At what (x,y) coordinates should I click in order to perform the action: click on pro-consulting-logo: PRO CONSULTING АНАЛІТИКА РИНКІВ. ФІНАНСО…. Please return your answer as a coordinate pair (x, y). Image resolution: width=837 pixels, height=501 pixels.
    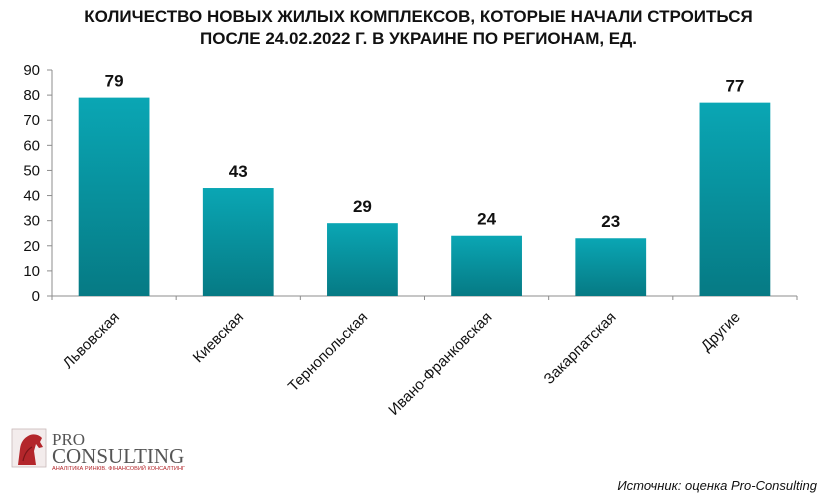
    Looking at the image, I should click on (110, 450).